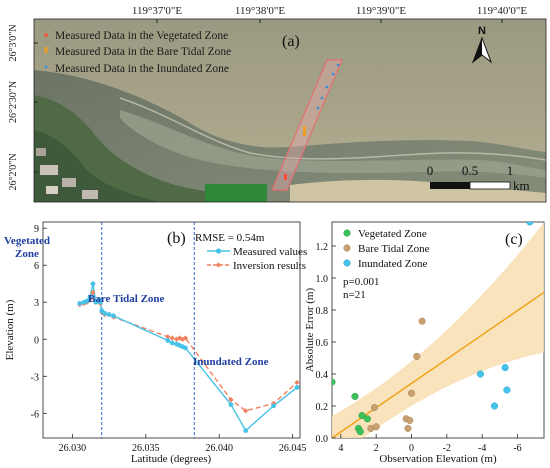 This screenshot has width=550, height=468. Describe the element at coordinates (218, 251) in the screenshot. I see `legend-marker-measured` at that location.